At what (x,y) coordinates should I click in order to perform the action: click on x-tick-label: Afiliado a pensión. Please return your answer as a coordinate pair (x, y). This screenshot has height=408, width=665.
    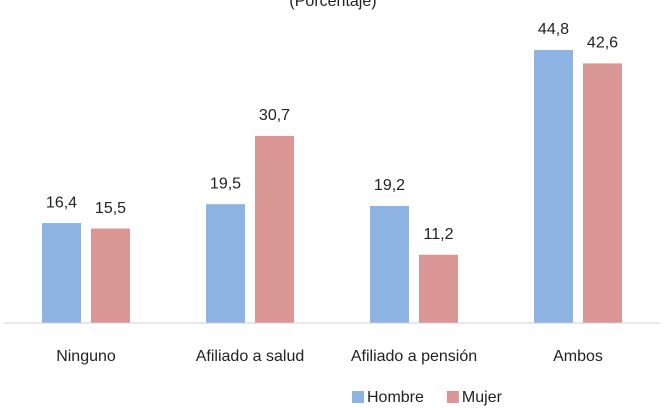
    Looking at the image, I should click on (414, 356).